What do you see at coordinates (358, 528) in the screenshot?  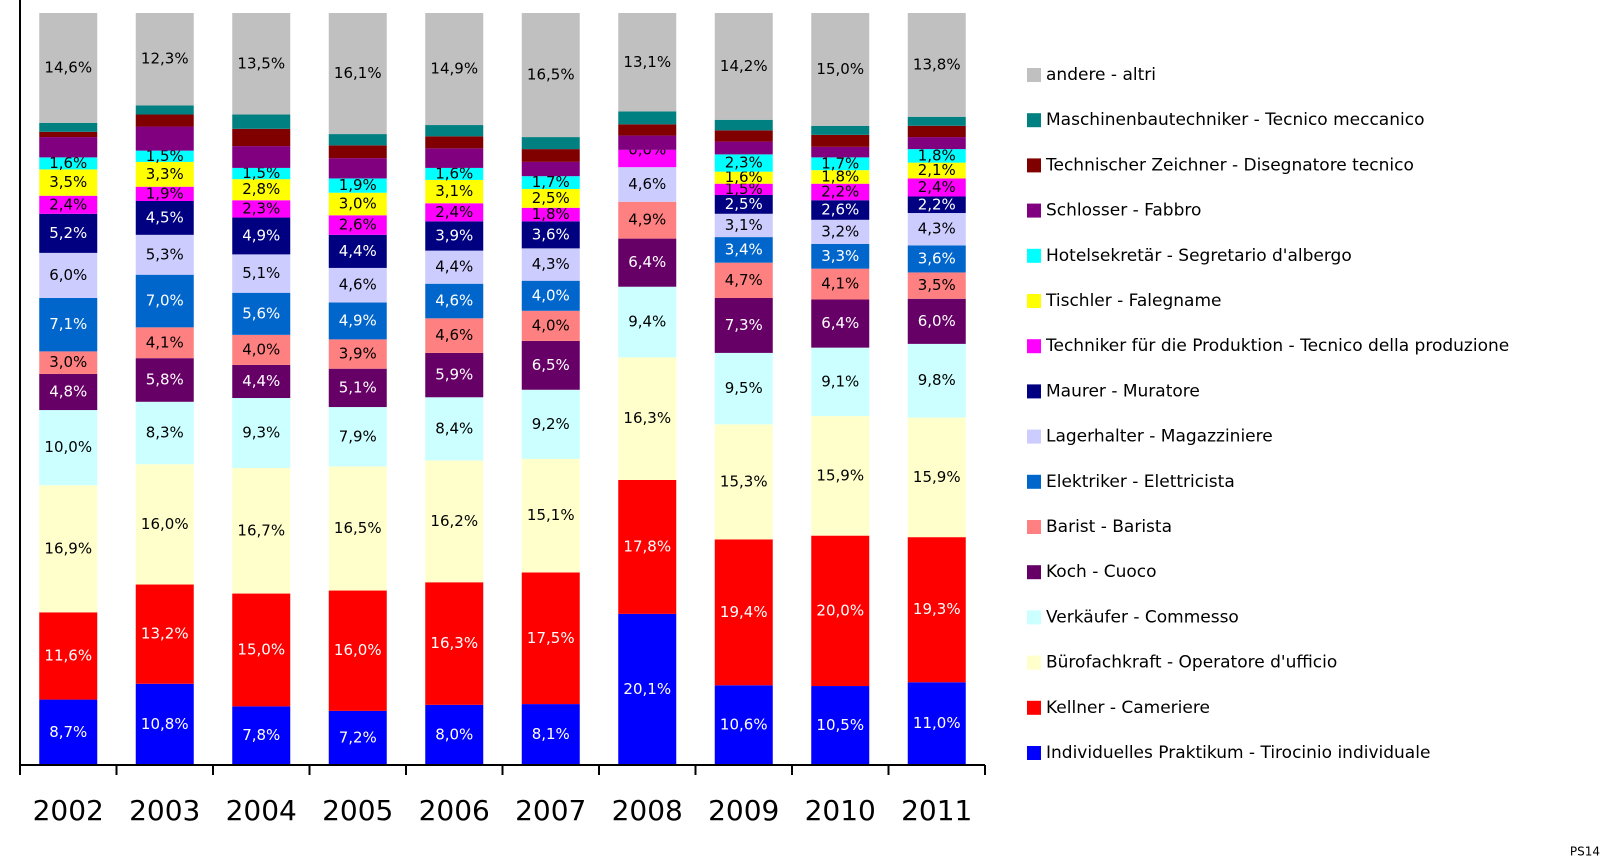 I see `value-label: 16,5%` at bounding box center [358, 528].